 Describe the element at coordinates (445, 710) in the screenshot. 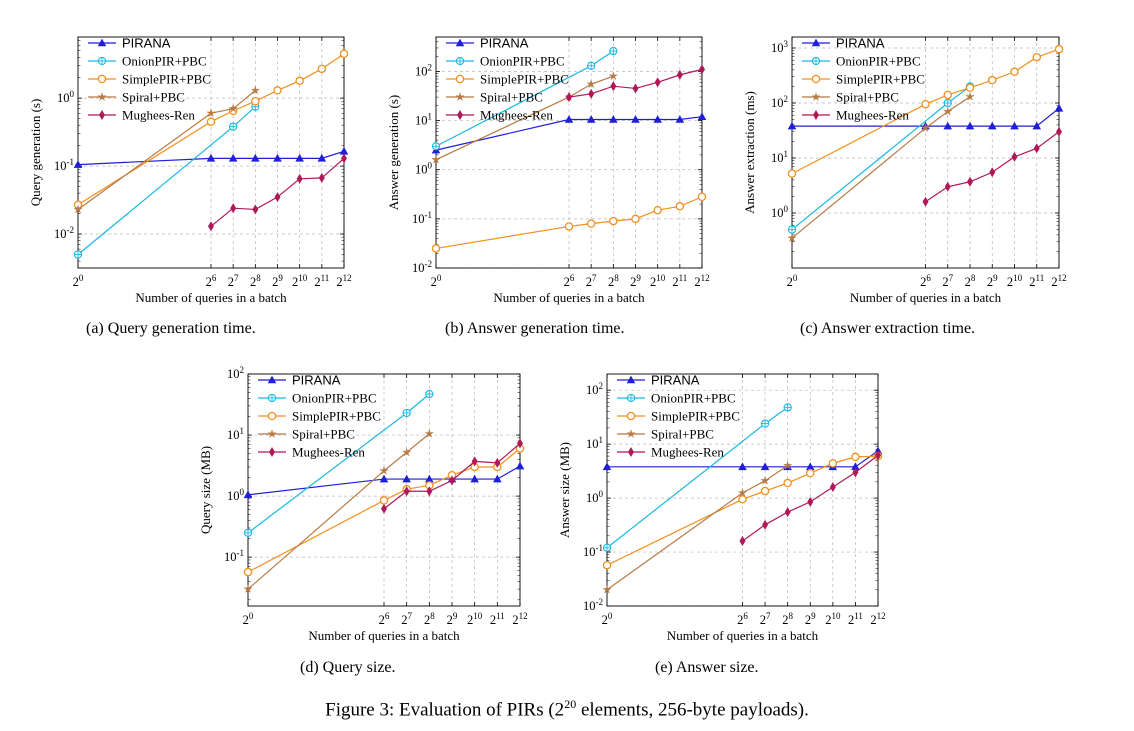

I see `figure-caption-prefix: Figure 3: Evaluation of PIRs (2` at that location.